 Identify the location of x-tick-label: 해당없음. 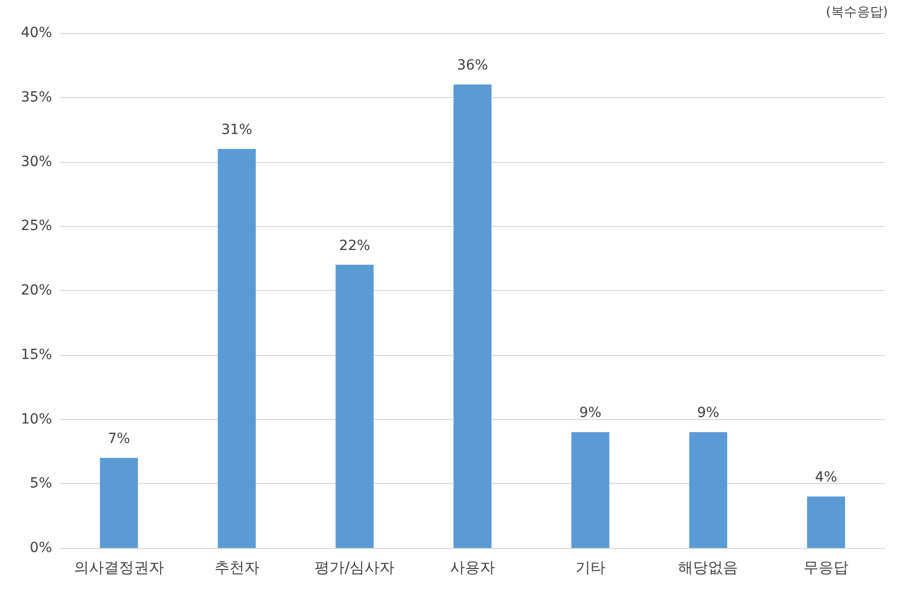
(708, 567).